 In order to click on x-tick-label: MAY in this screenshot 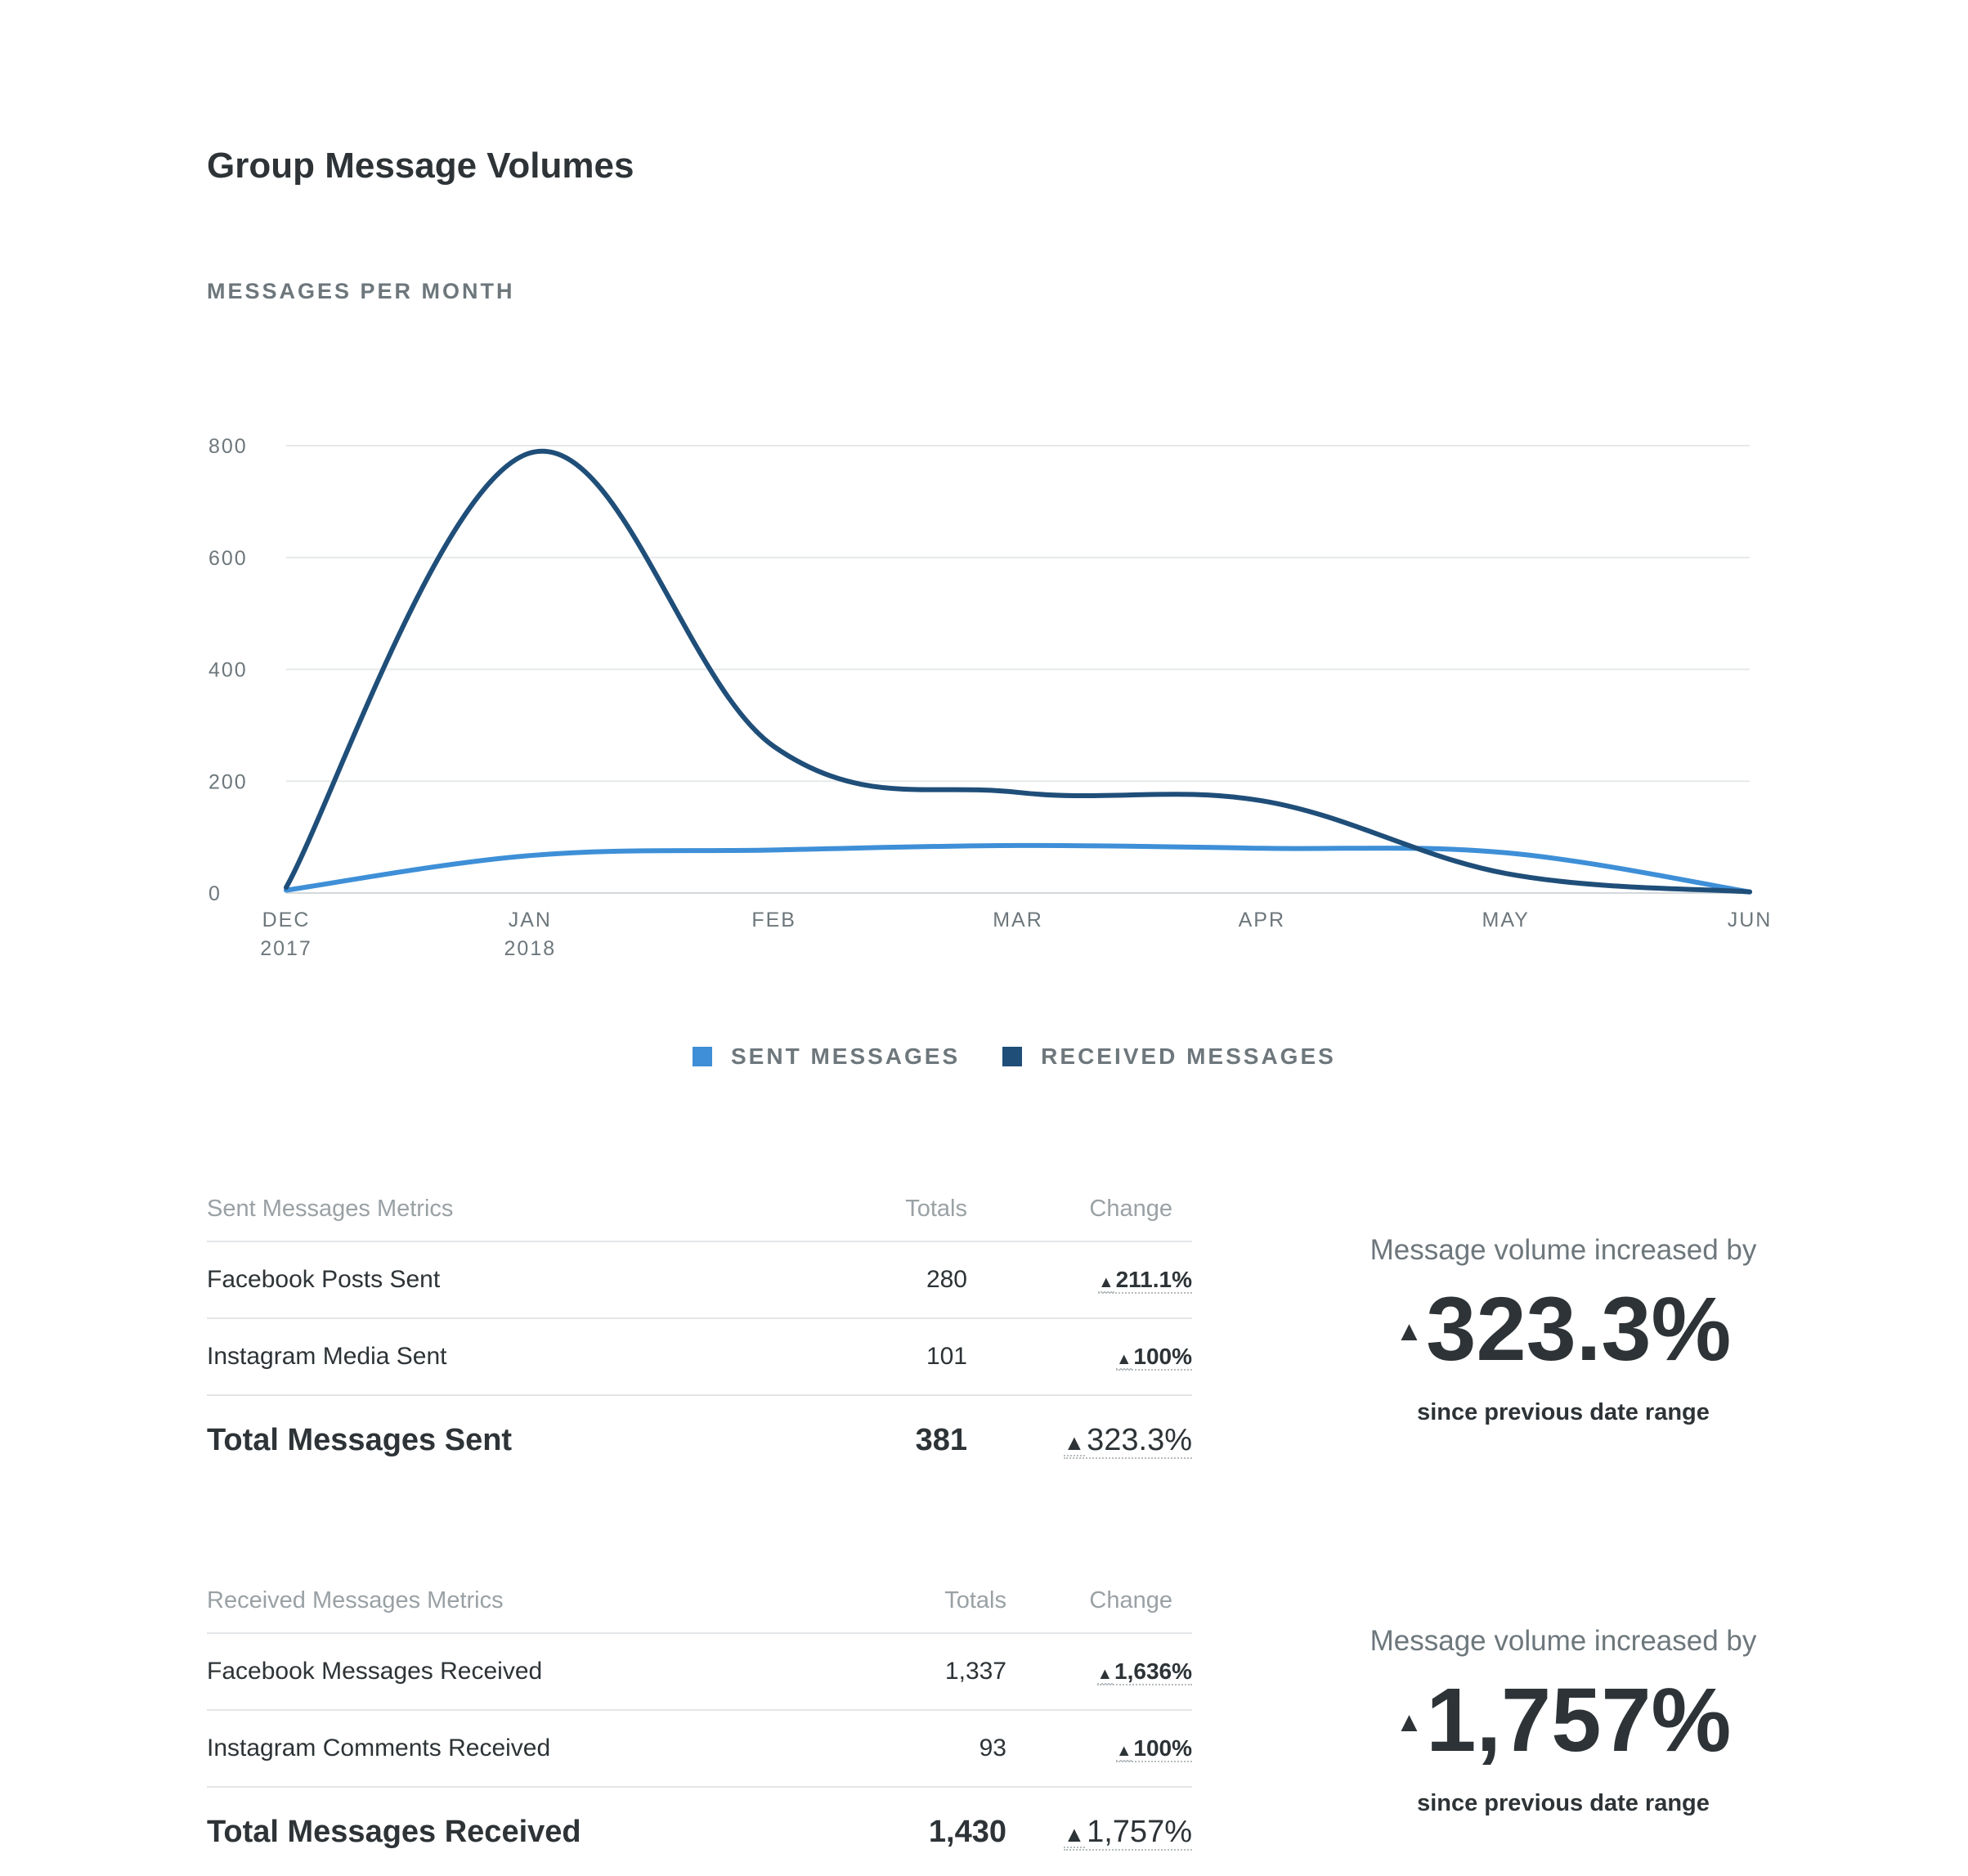, I will do `click(1506, 920)`.